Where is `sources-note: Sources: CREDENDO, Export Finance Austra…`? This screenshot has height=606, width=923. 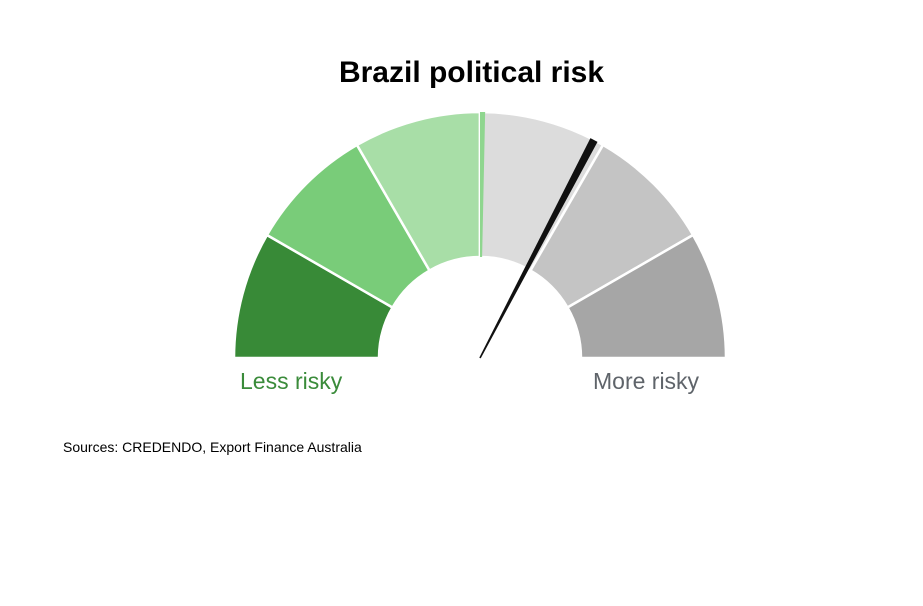 sources-note: Sources: CREDENDO, Export Finance Austra… is located at coordinates (212, 447).